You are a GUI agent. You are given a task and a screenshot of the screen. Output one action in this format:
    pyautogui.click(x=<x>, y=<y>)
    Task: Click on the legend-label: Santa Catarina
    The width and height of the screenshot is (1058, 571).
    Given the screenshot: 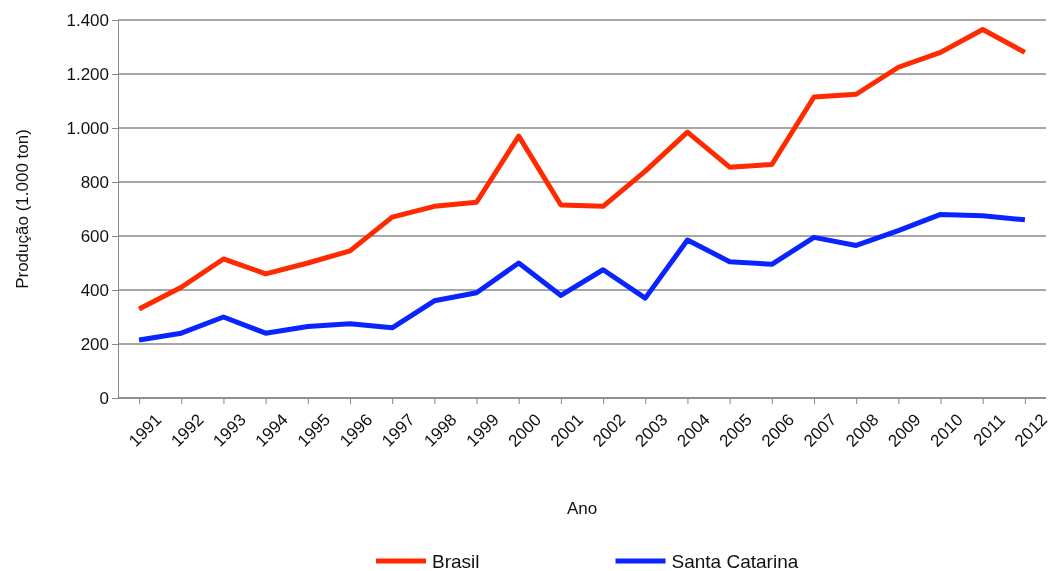 What is the action you would take?
    pyautogui.click(x=735, y=561)
    